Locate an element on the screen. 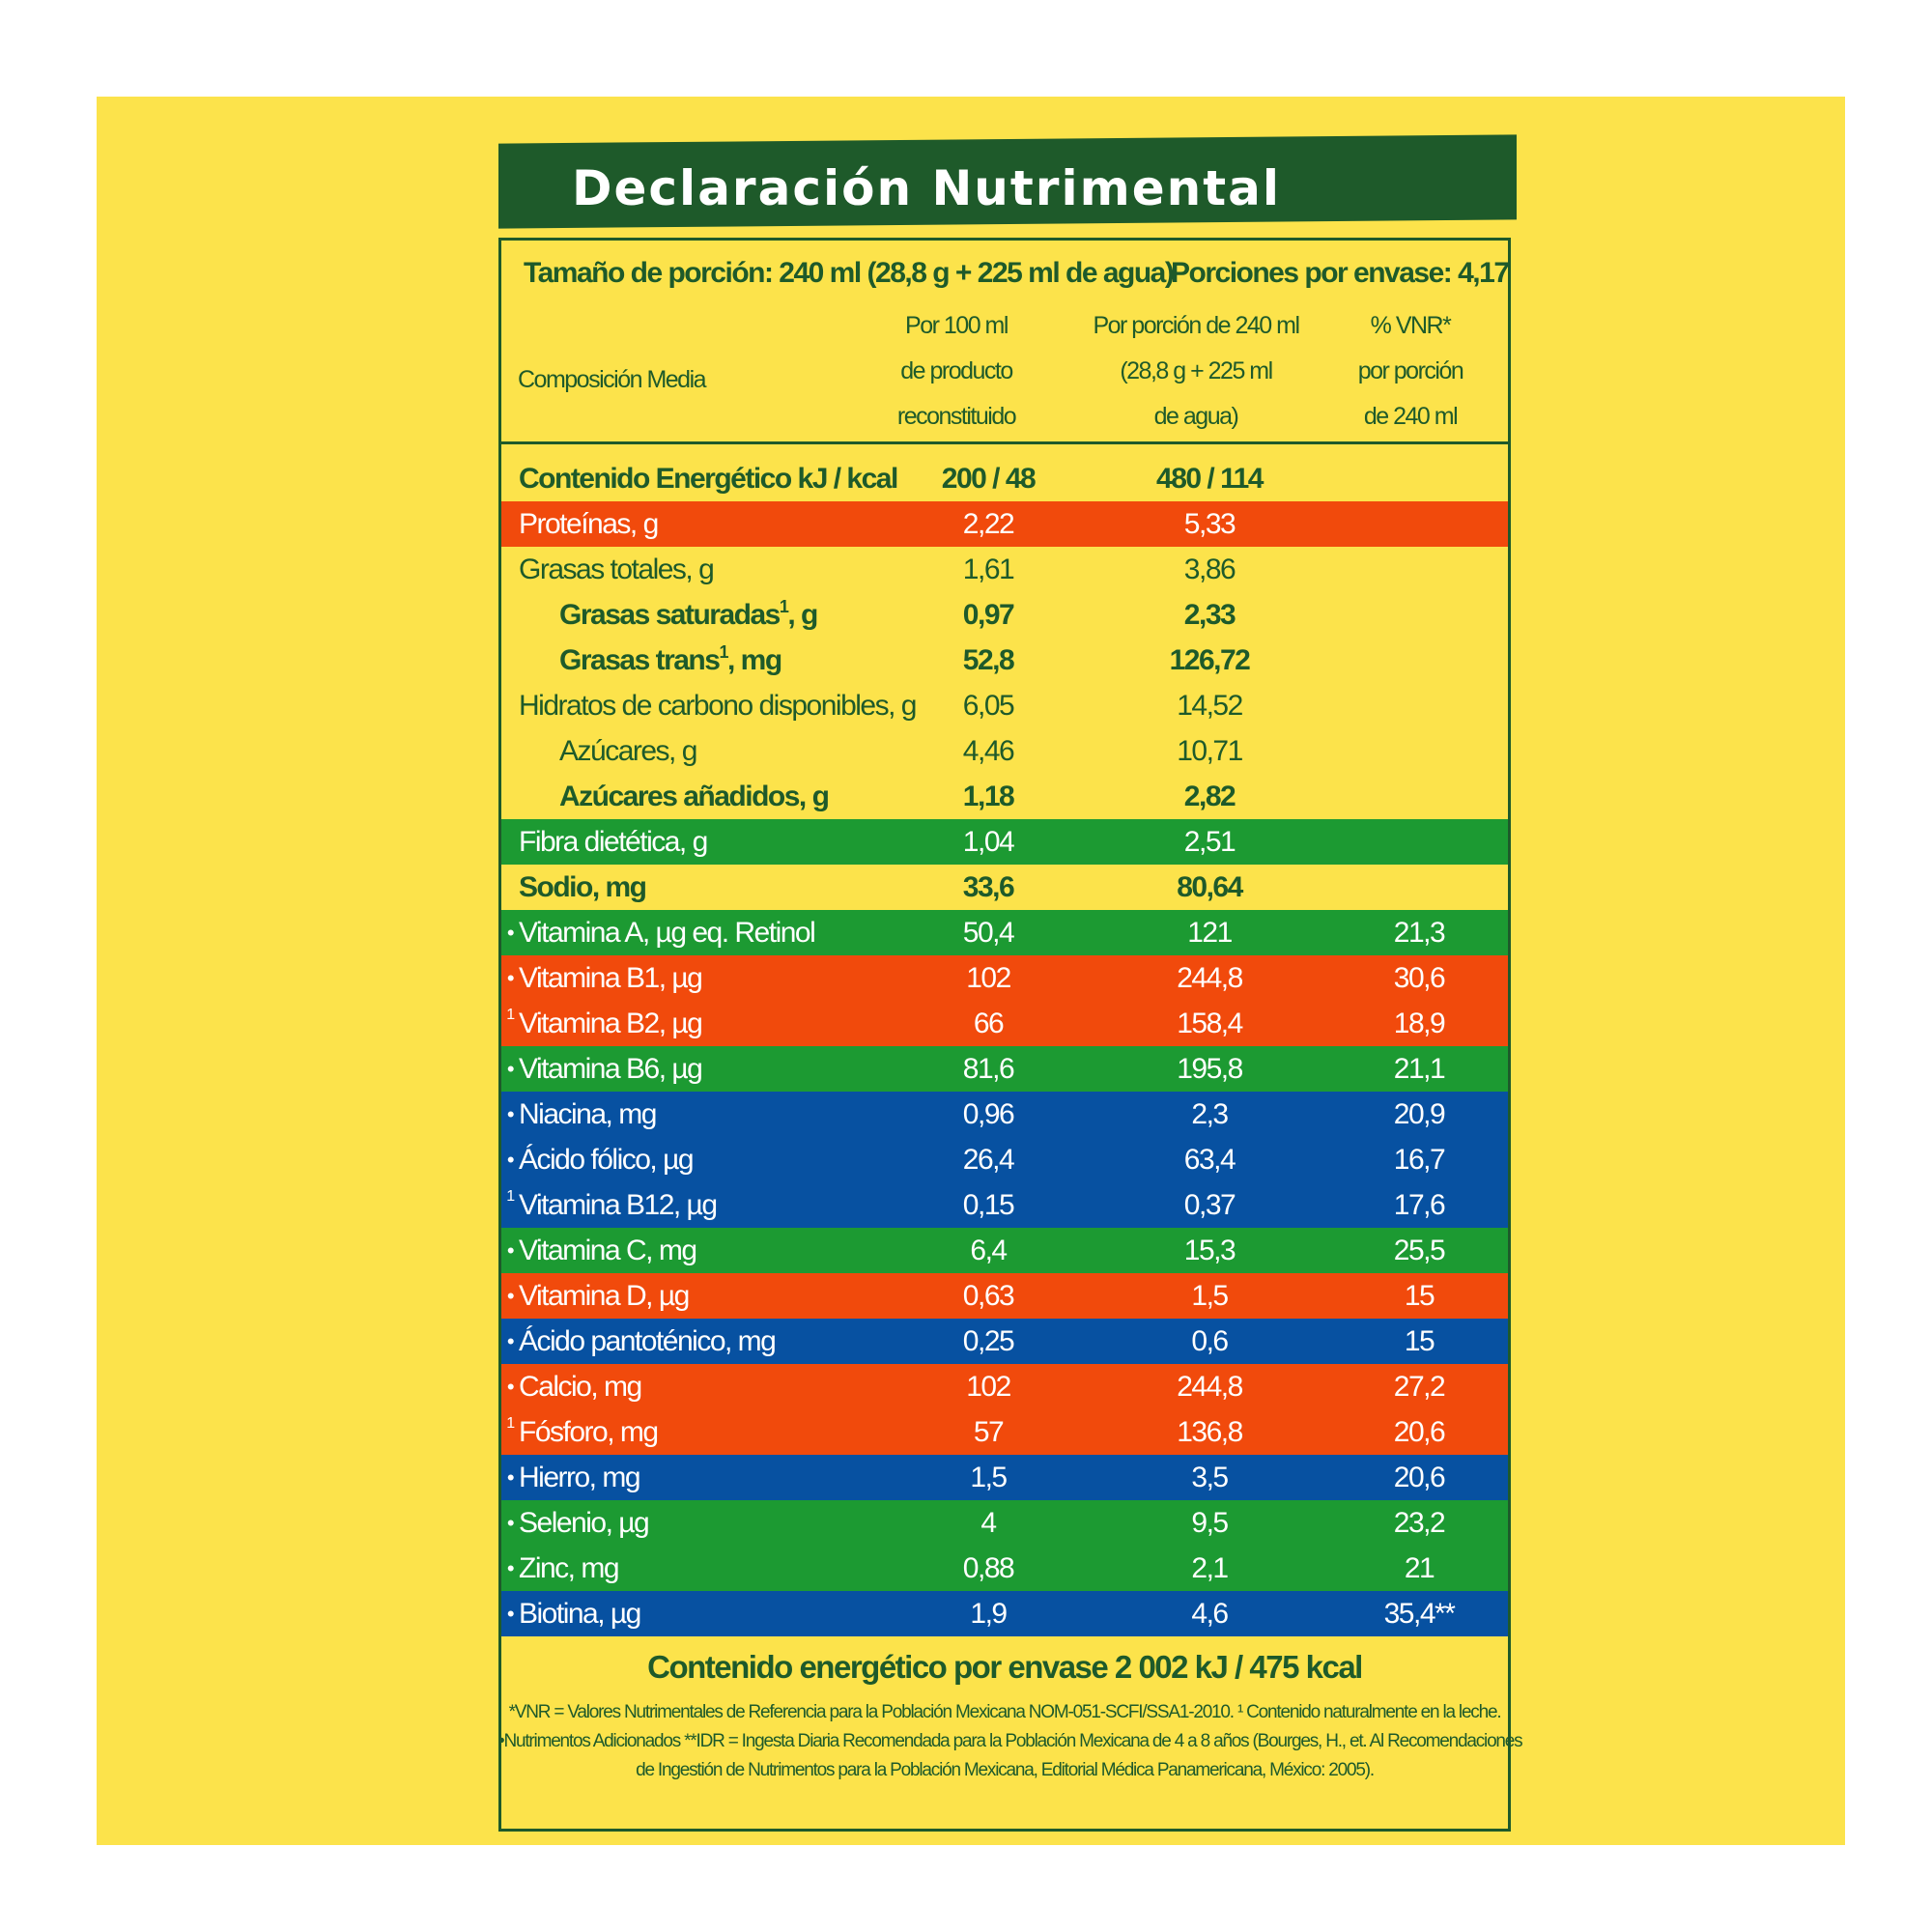  nutrient-name: Fibra dietética, g is located at coordinates (613, 842).